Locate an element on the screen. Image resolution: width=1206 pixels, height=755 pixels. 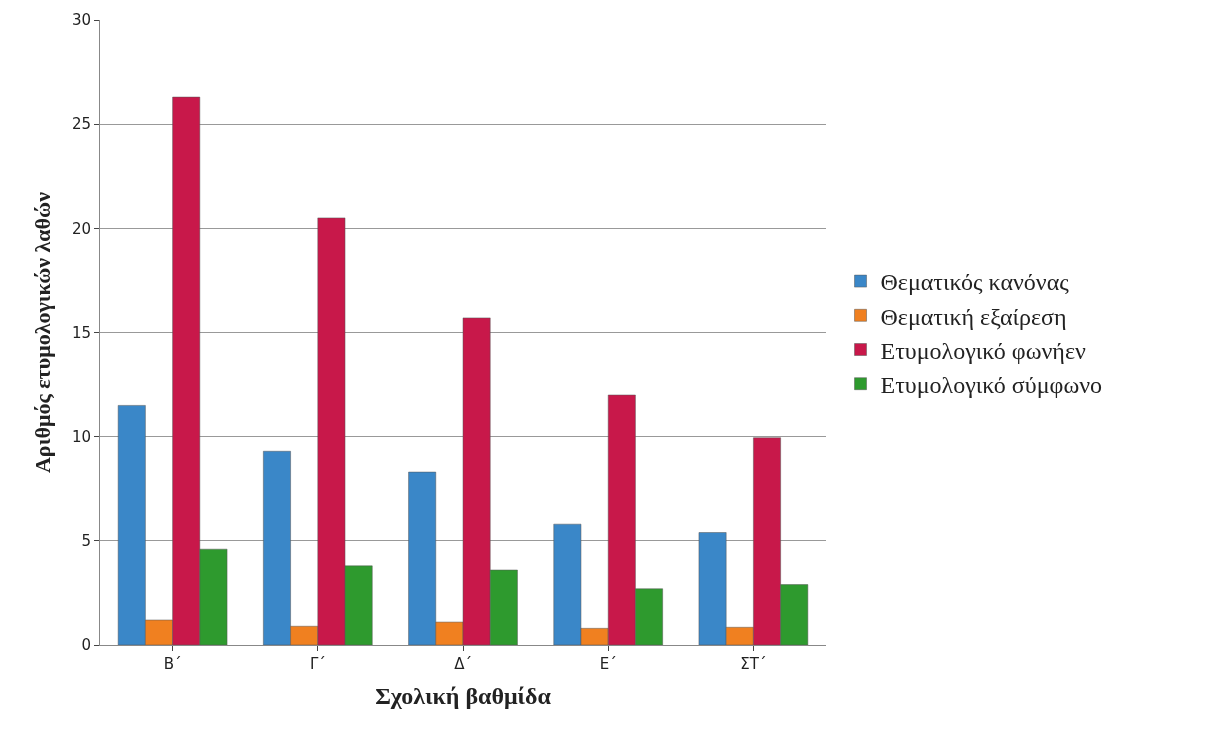
y-tick-label: 15 is located at coordinates (81, 332).